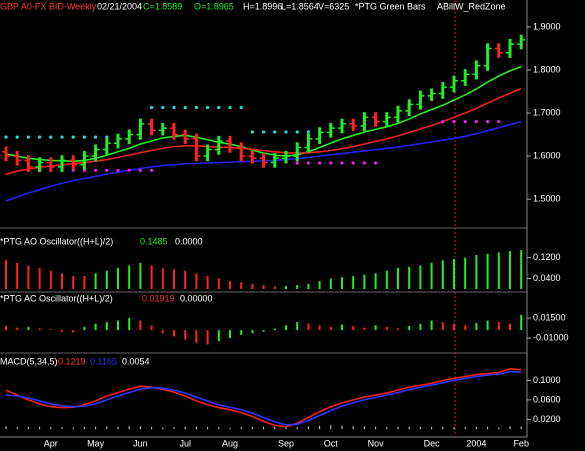 The height and width of the screenshot is (451, 585). I want to click on readout: 0.1219, so click(72, 361).